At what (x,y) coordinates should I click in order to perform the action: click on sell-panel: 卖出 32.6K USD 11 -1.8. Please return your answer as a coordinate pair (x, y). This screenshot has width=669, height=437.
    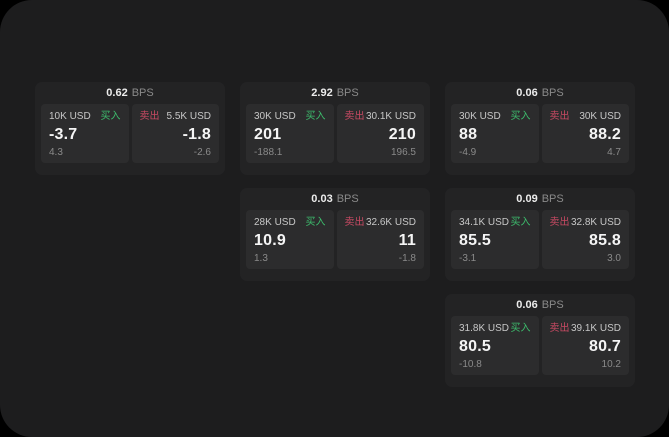
    Looking at the image, I should click on (380, 239).